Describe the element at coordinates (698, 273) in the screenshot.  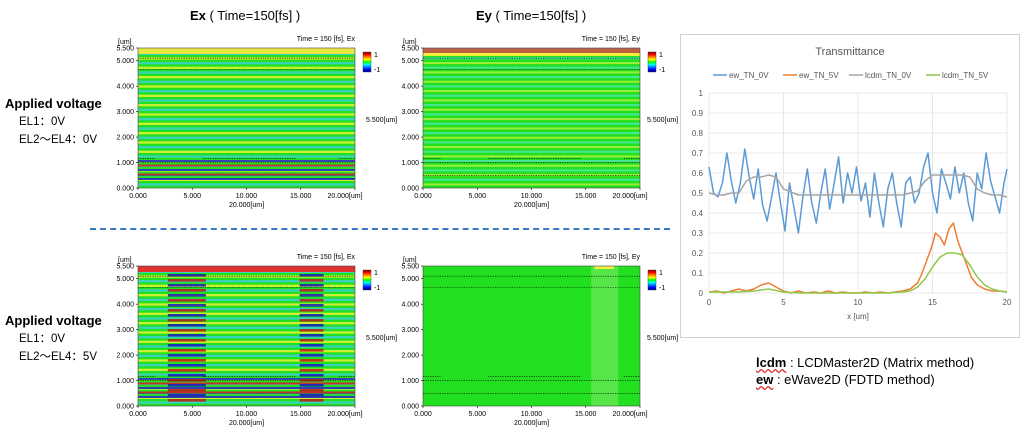
I see `y-tick-label: 0.1` at that location.